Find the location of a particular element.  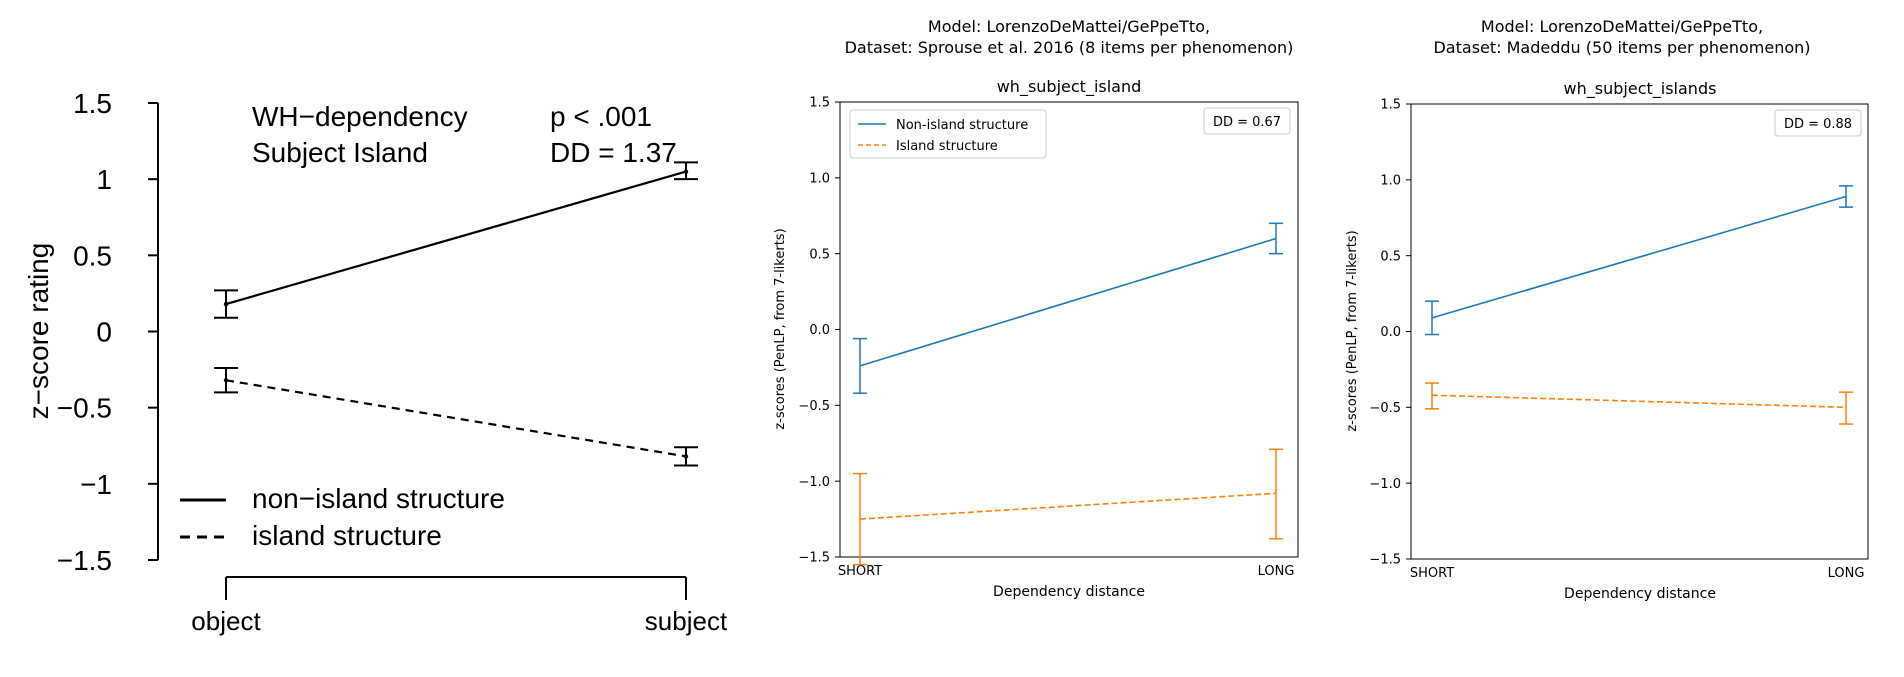

p2-ytick-label: −0.5 is located at coordinates (814, 406).